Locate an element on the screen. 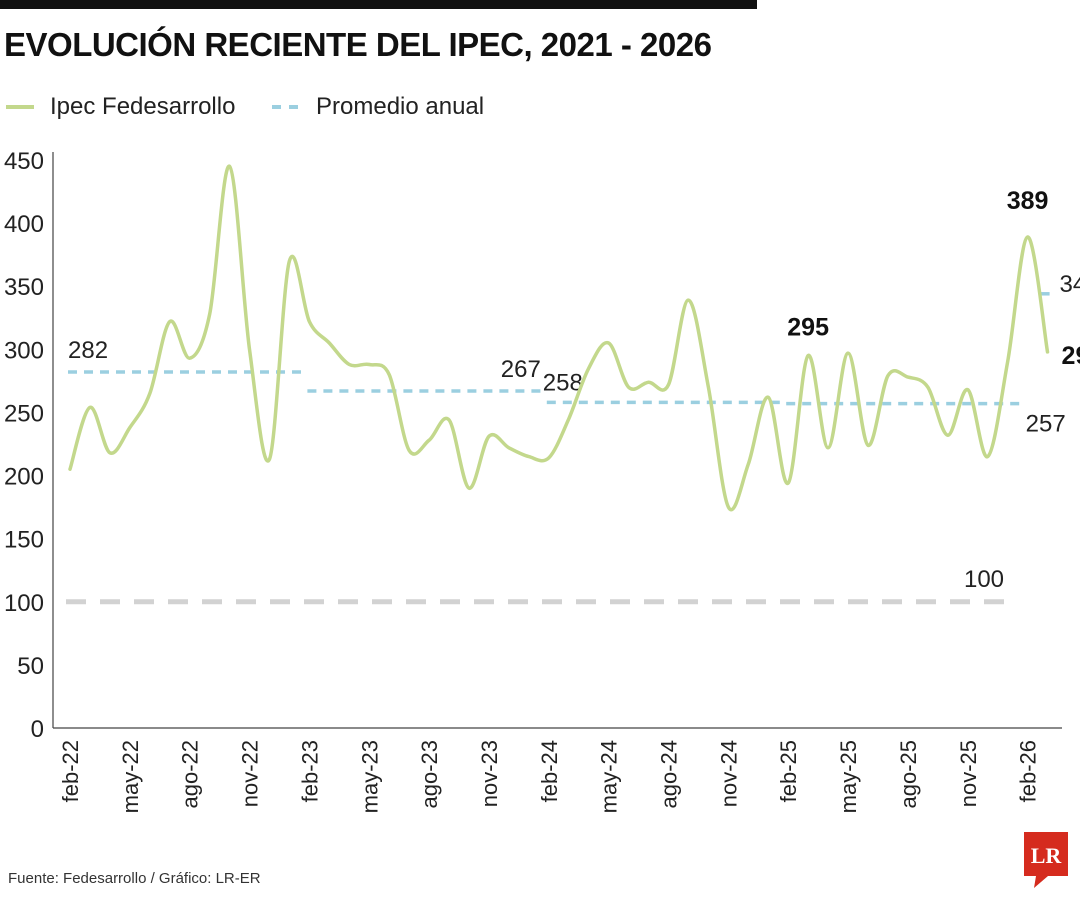  x-tick-label: nov-22 is located at coordinates (250, 773).